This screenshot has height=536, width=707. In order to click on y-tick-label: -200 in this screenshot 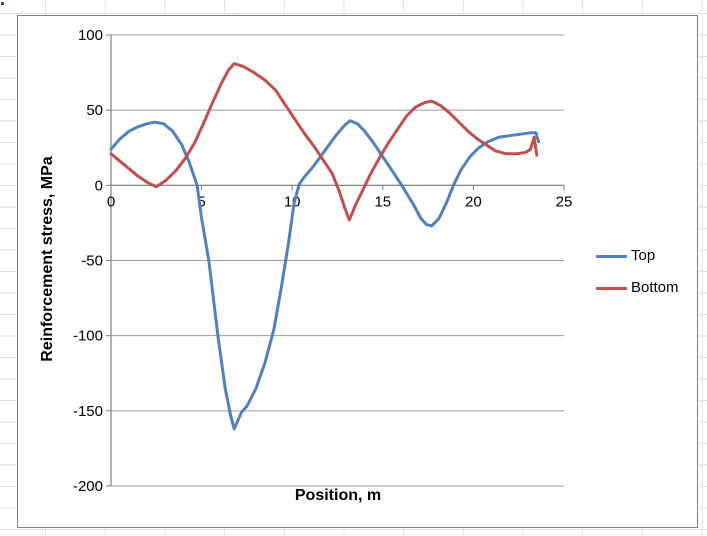, I will do `click(88, 486)`.